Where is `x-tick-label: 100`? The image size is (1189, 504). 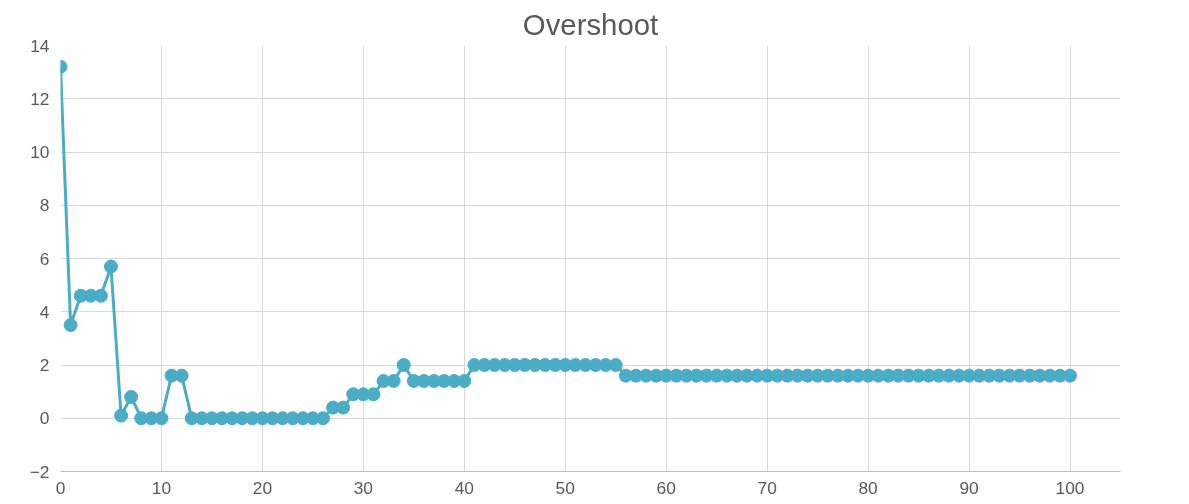
x-tick-label: 100 is located at coordinates (1070, 487).